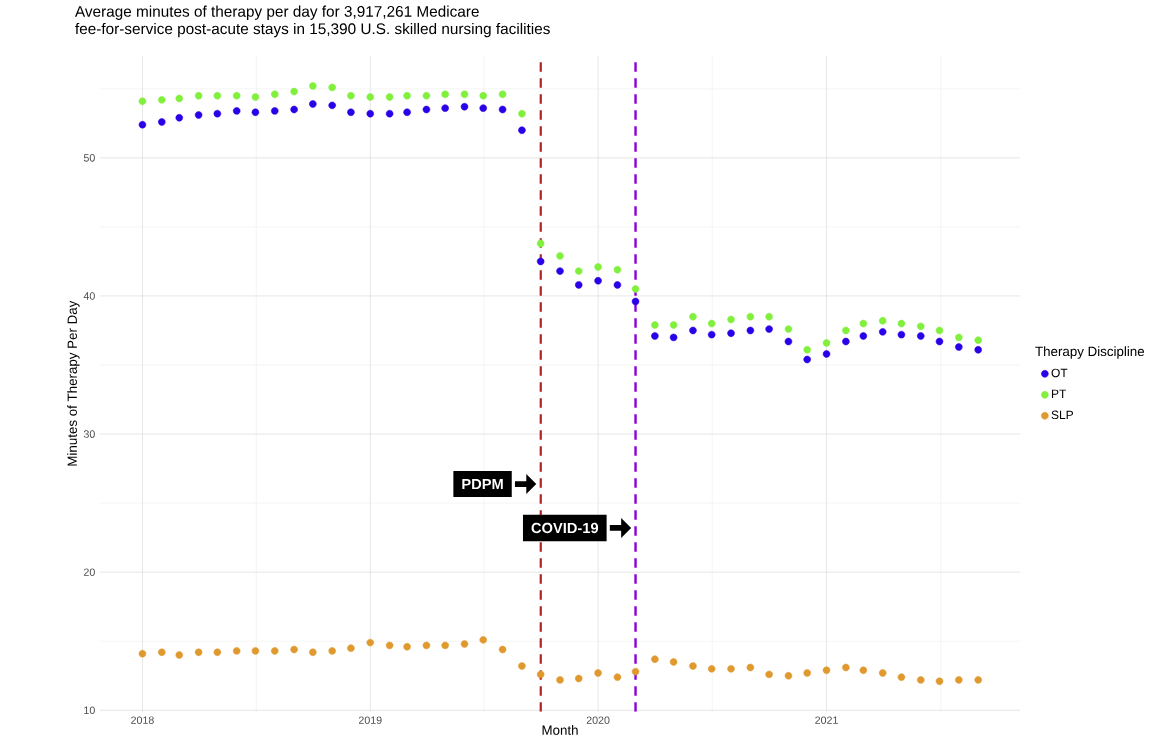  Describe the element at coordinates (482, 484) in the screenshot. I see `ref-line-label: PDPM` at that location.